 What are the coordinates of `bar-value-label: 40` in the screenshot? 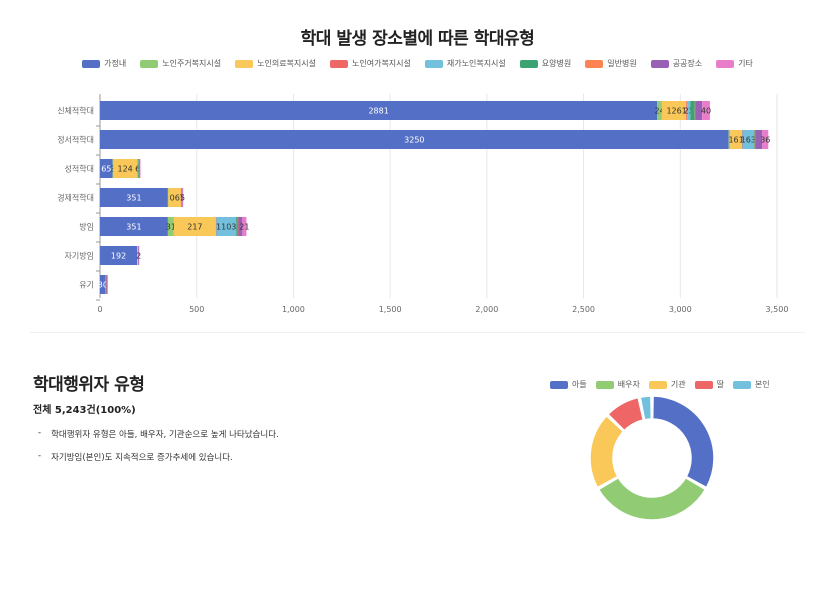 It's located at (706, 111).